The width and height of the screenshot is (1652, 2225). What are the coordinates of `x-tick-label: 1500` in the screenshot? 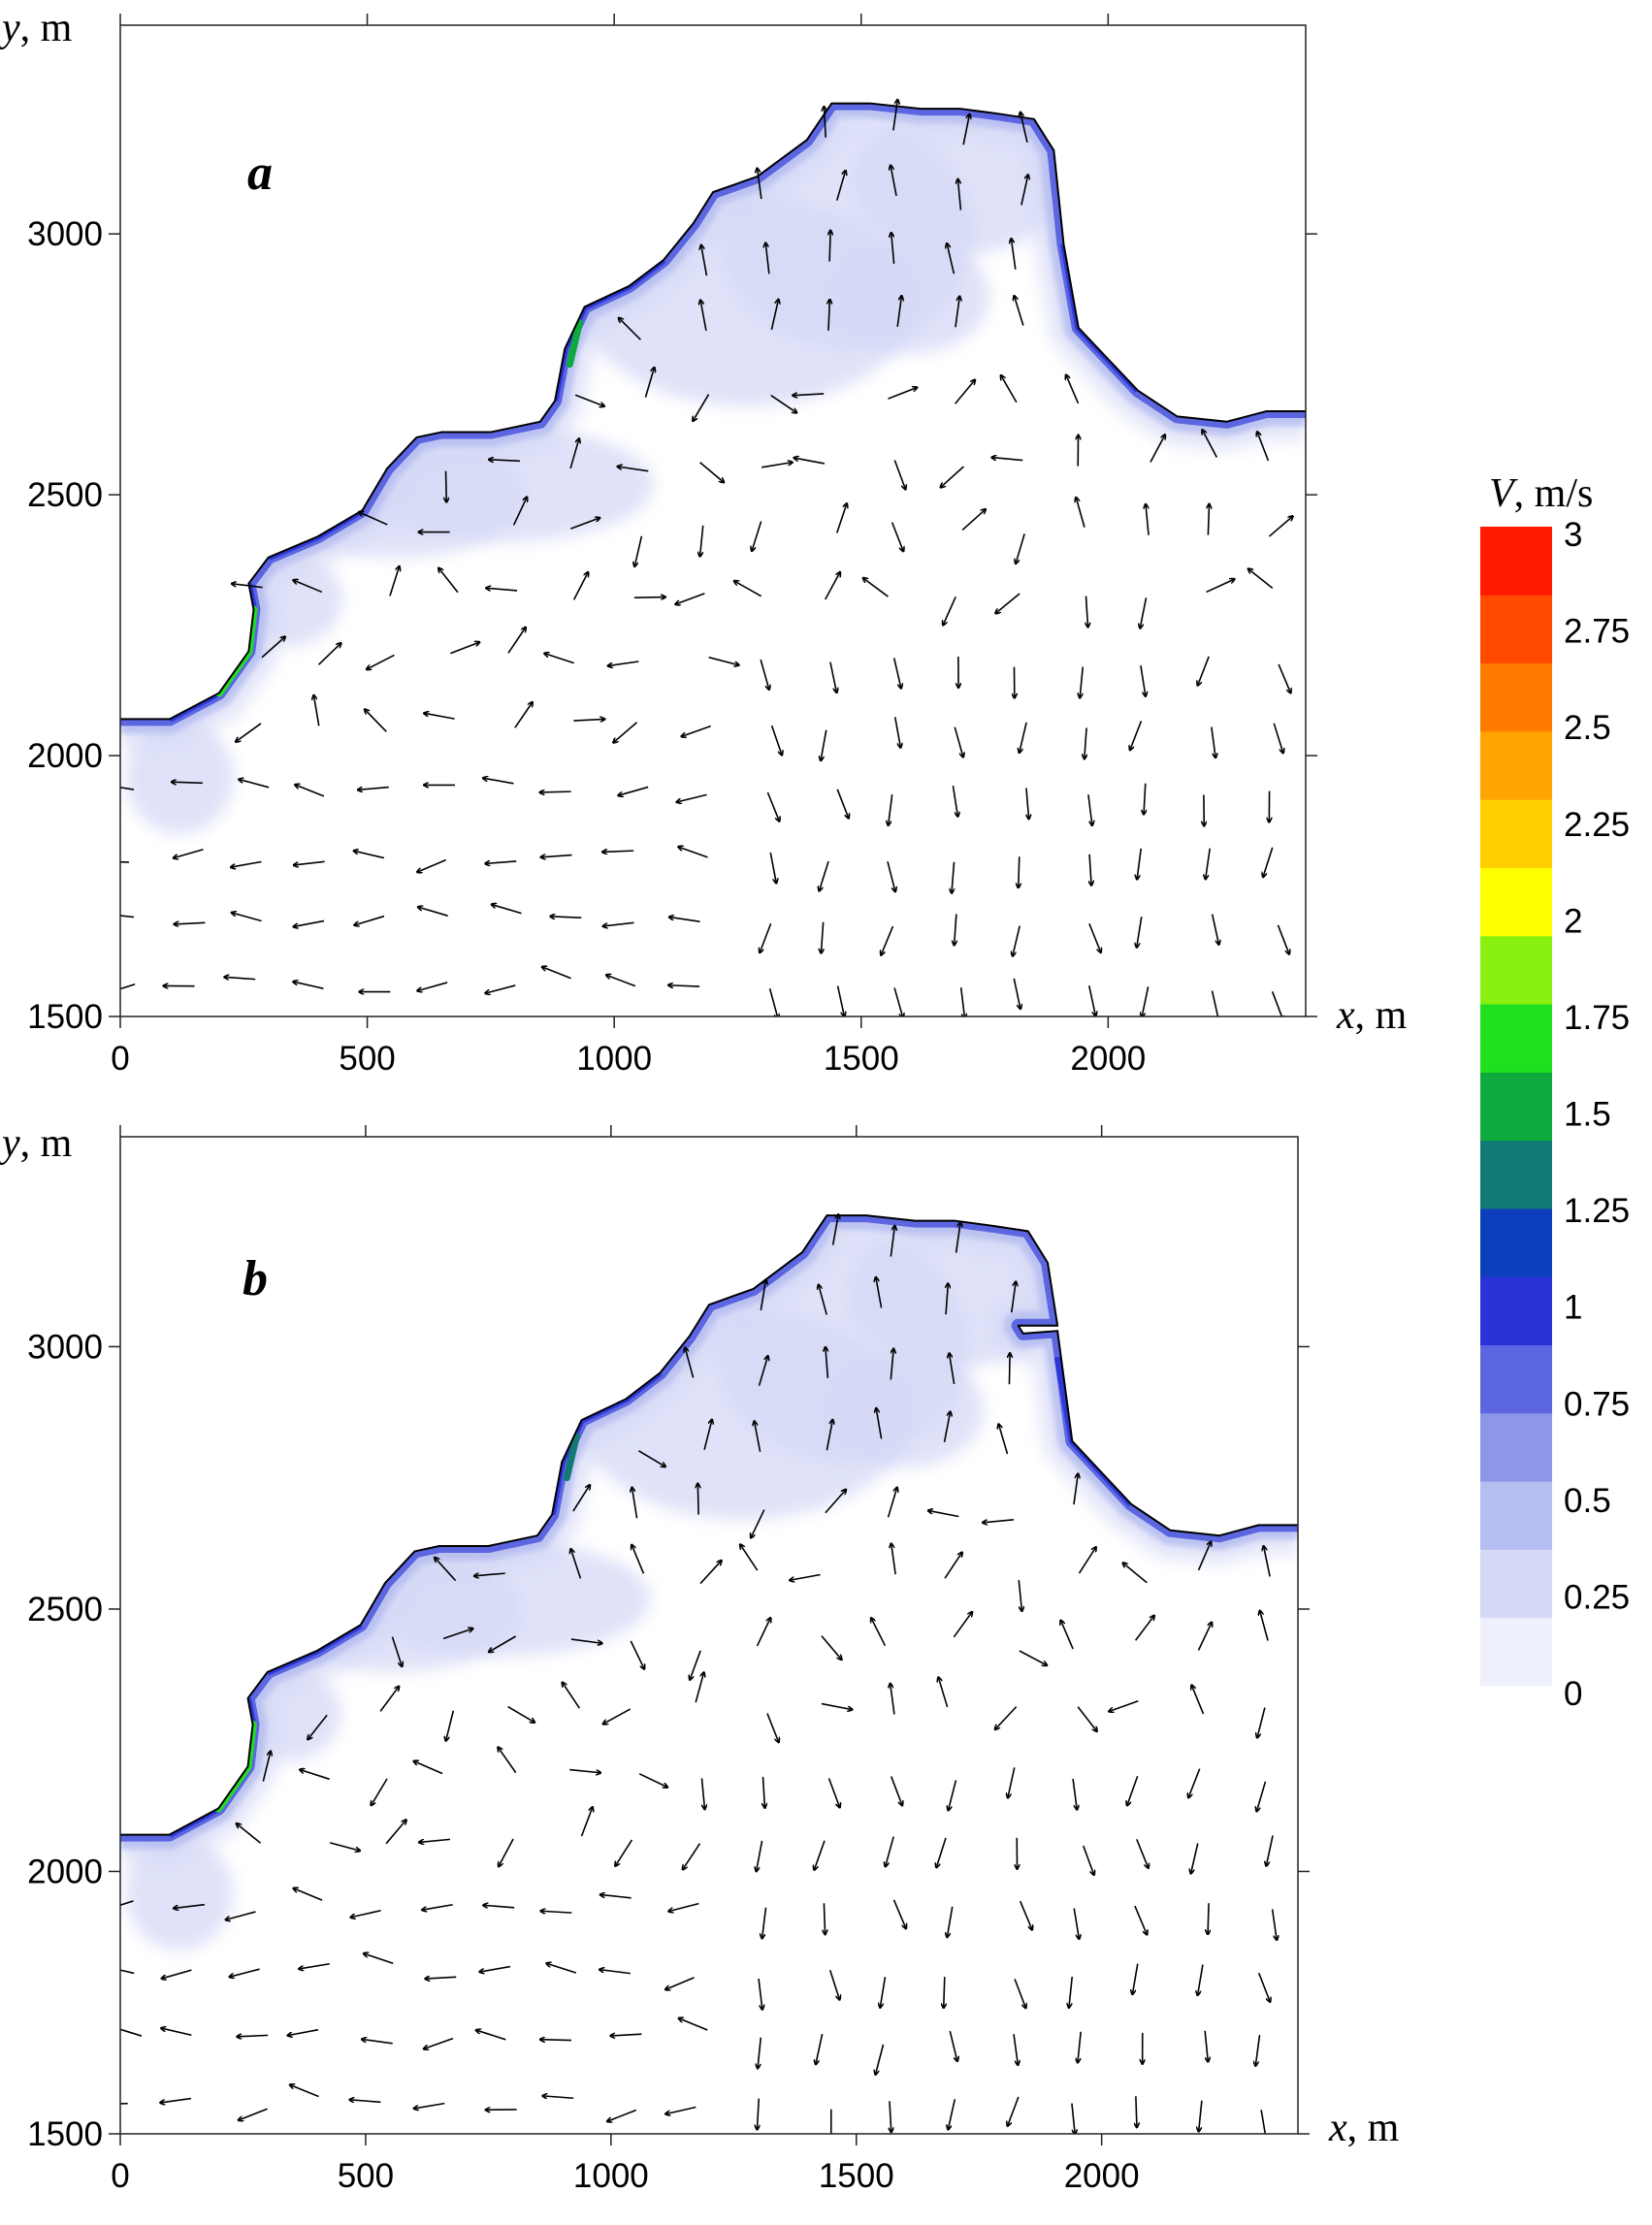 It's located at (861, 1059).